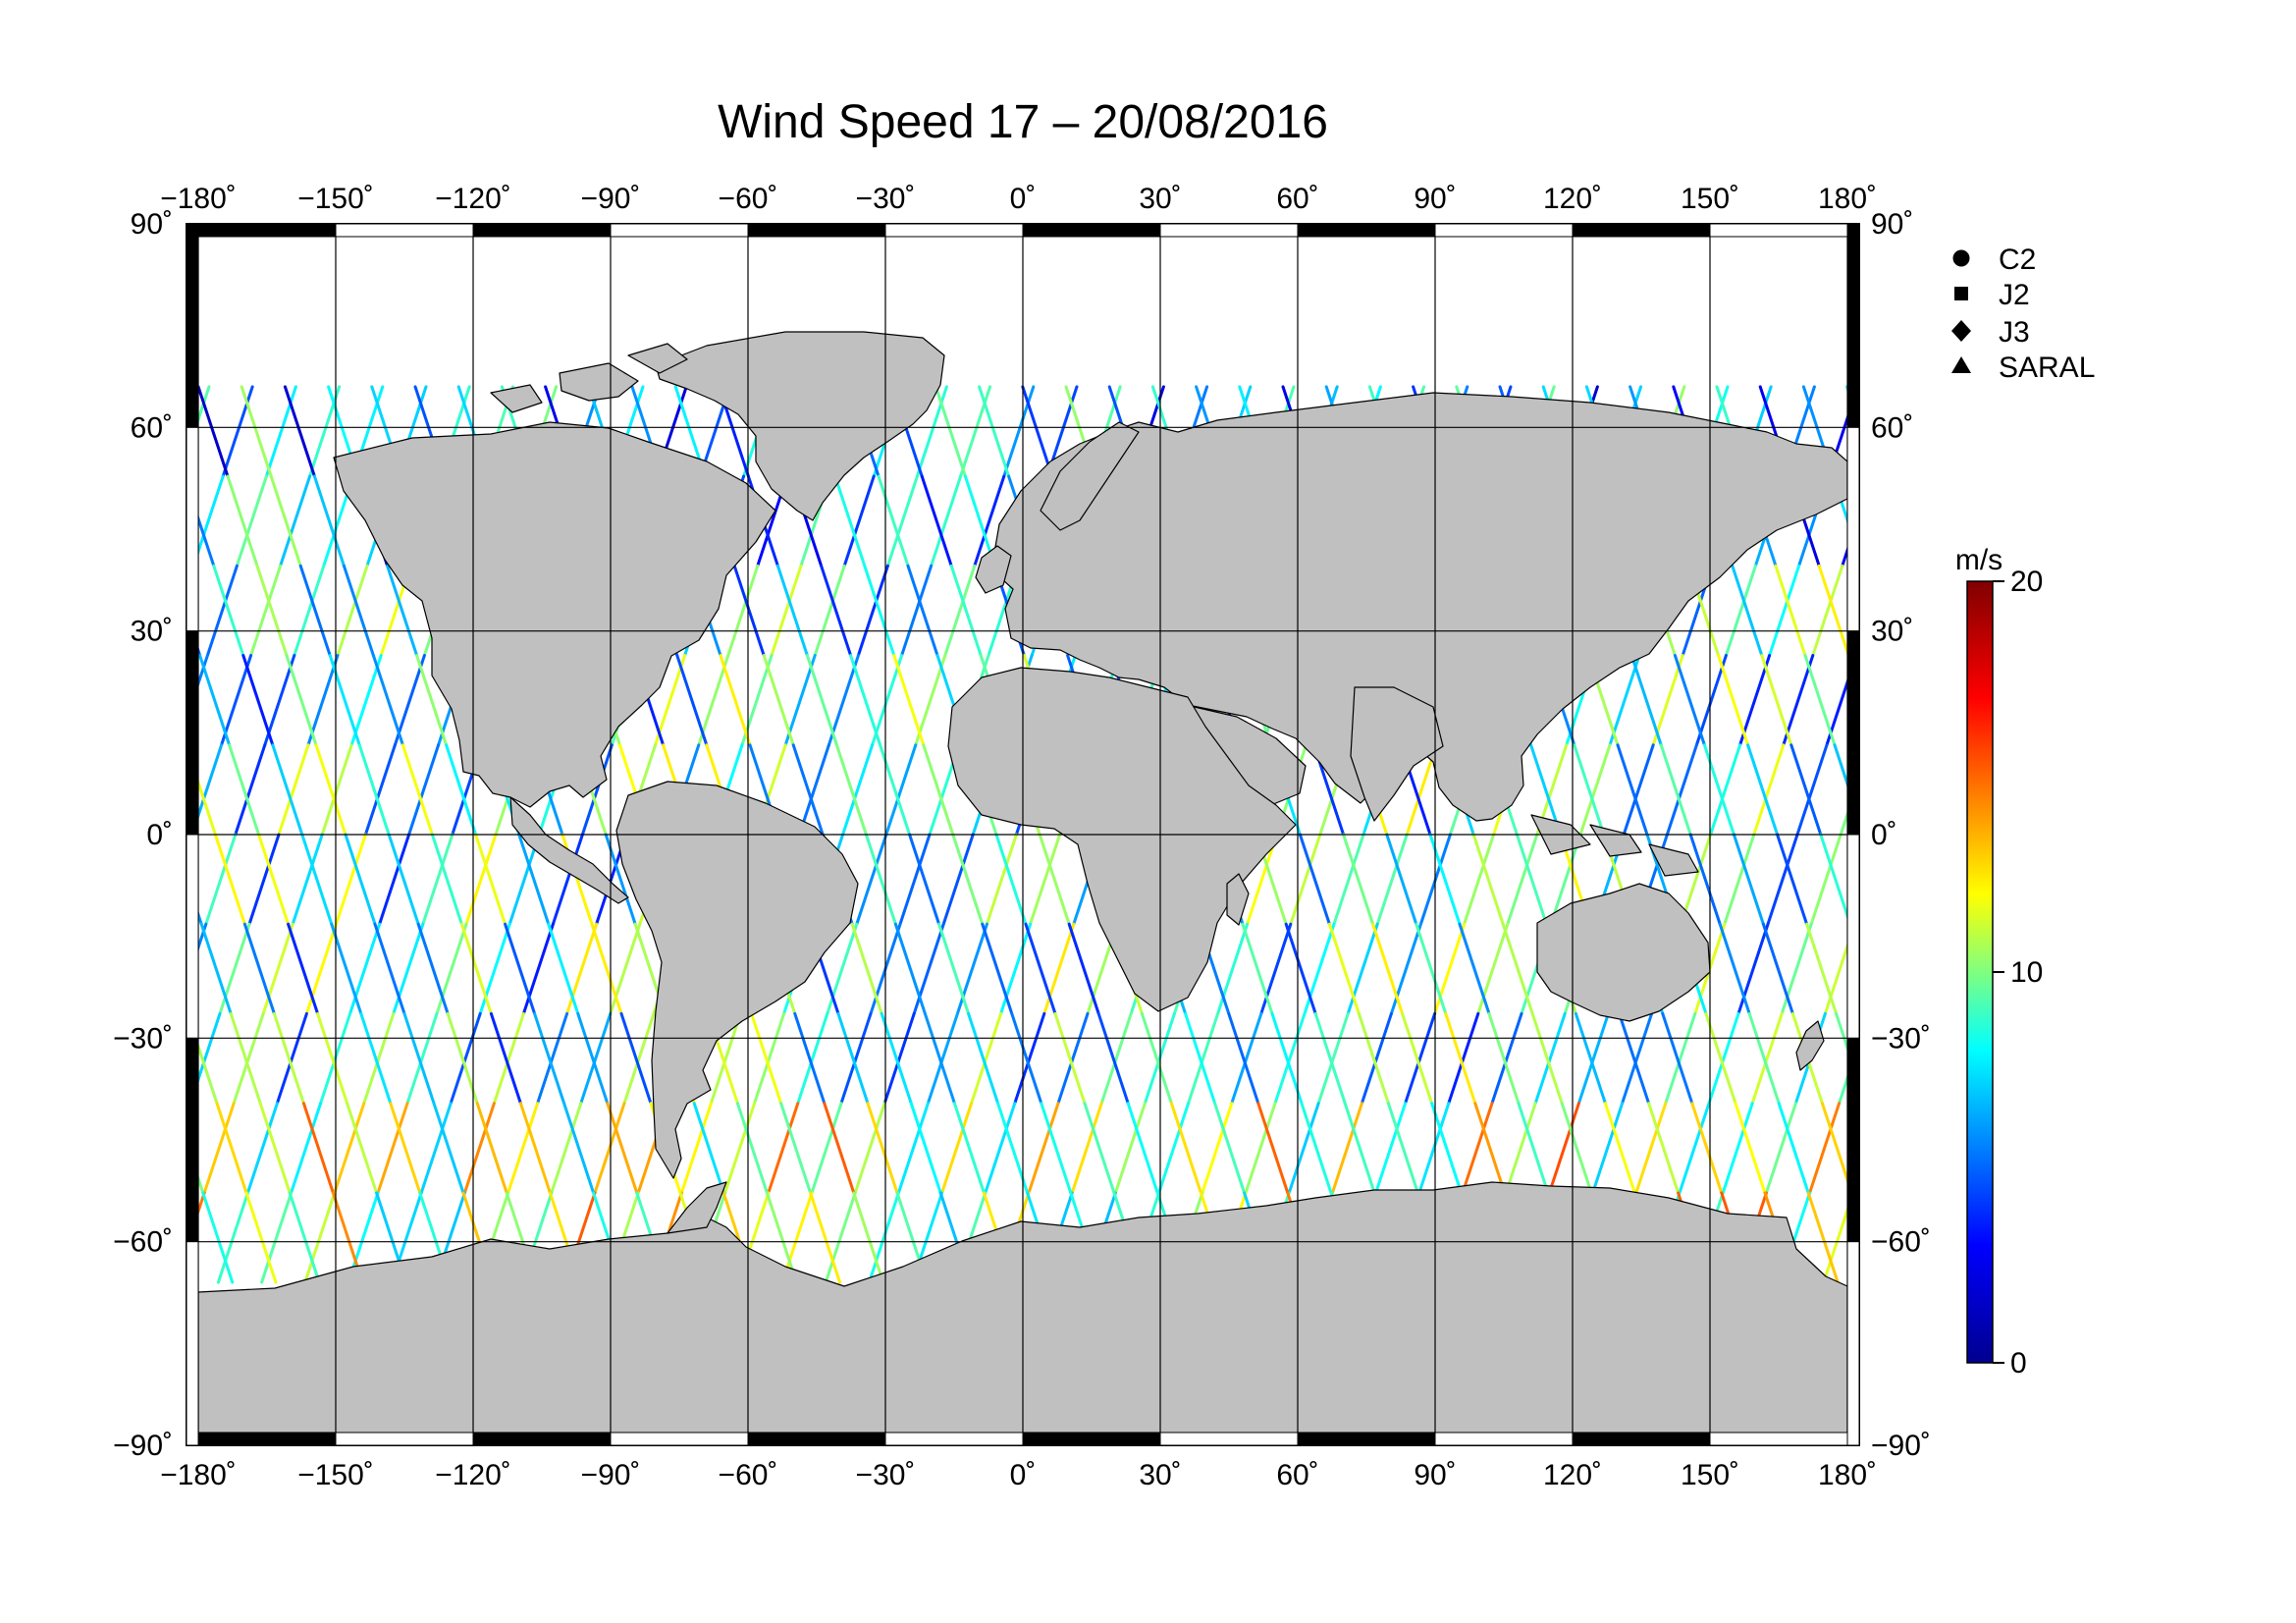 Image resolution: width=2296 pixels, height=1623 pixels. What do you see at coordinates (1901, 1038) in the screenshot?
I see `lat-tick-label-right: −30˚` at bounding box center [1901, 1038].